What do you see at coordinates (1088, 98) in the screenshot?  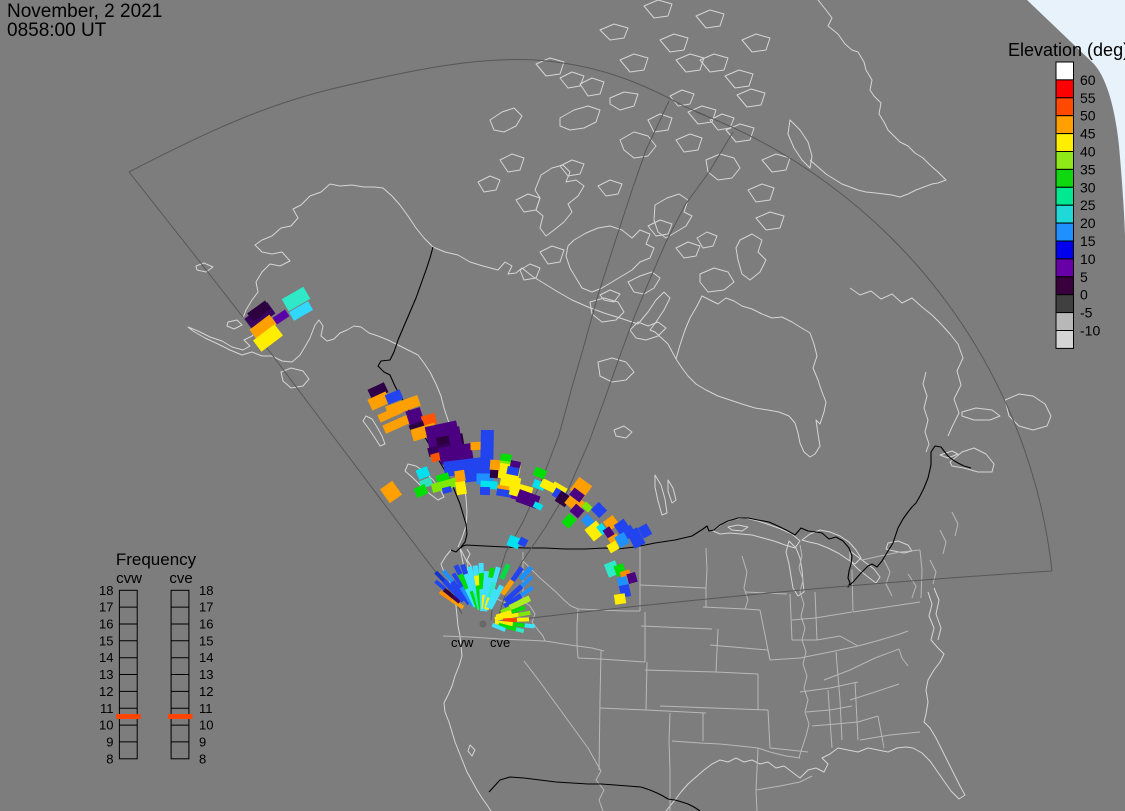 I see `svg-text: 55` at bounding box center [1088, 98].